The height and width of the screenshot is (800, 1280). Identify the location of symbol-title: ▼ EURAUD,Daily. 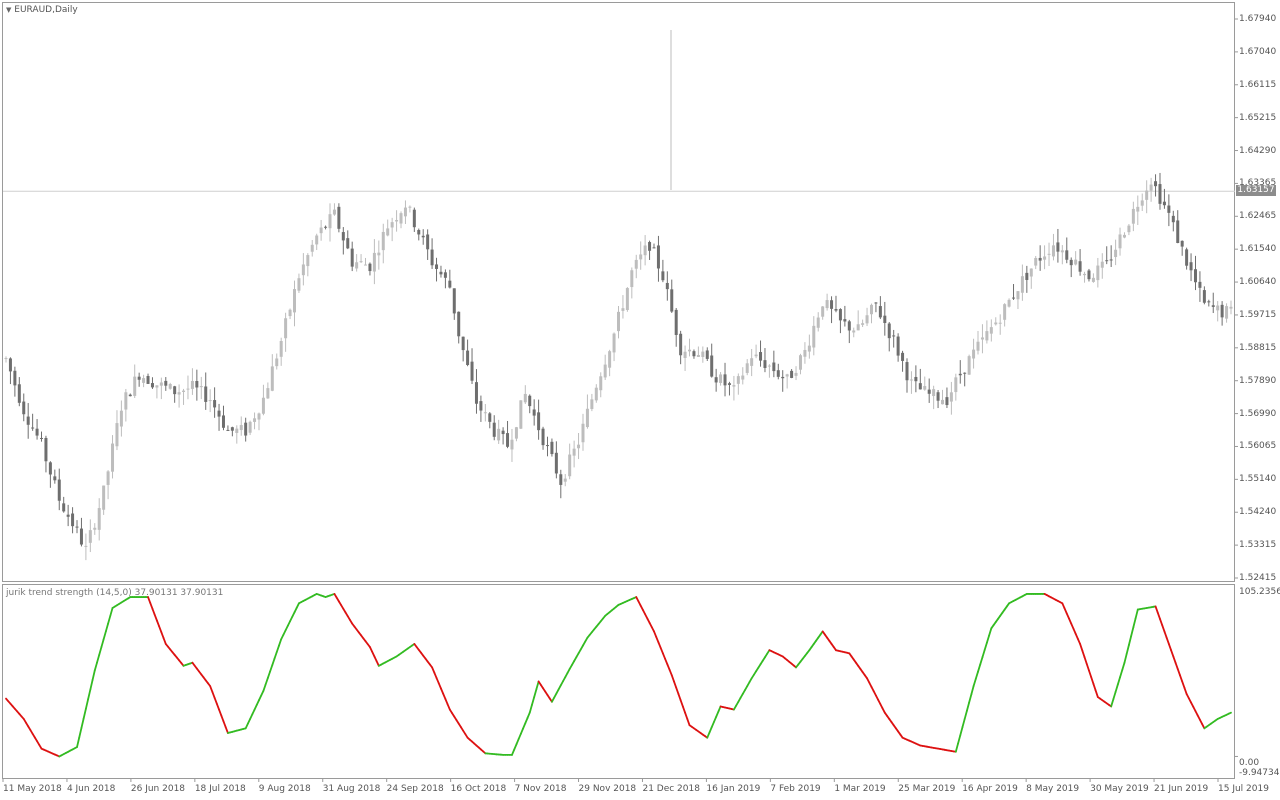
(42, 10).